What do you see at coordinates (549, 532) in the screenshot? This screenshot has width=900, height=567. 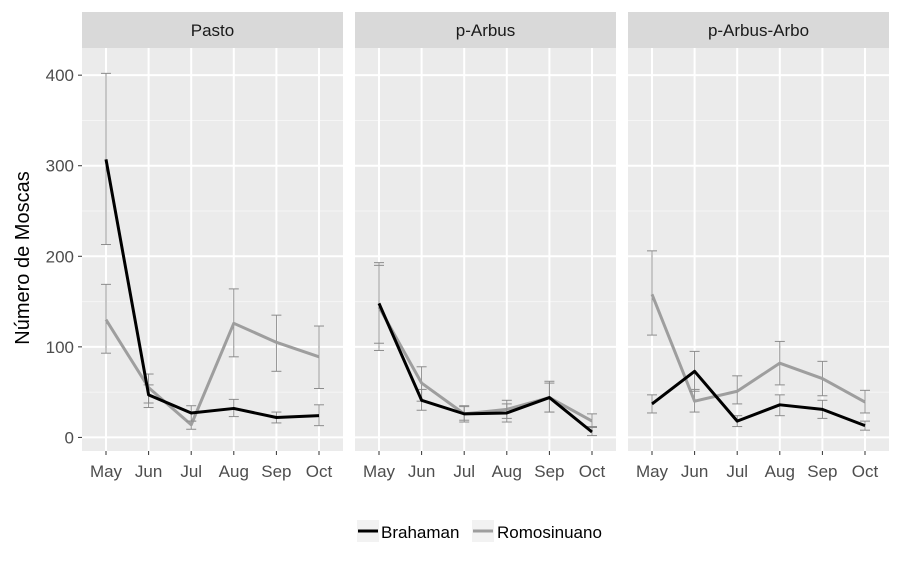 I see `legend-label: Romosinuano` at bounding box center [549, 532].